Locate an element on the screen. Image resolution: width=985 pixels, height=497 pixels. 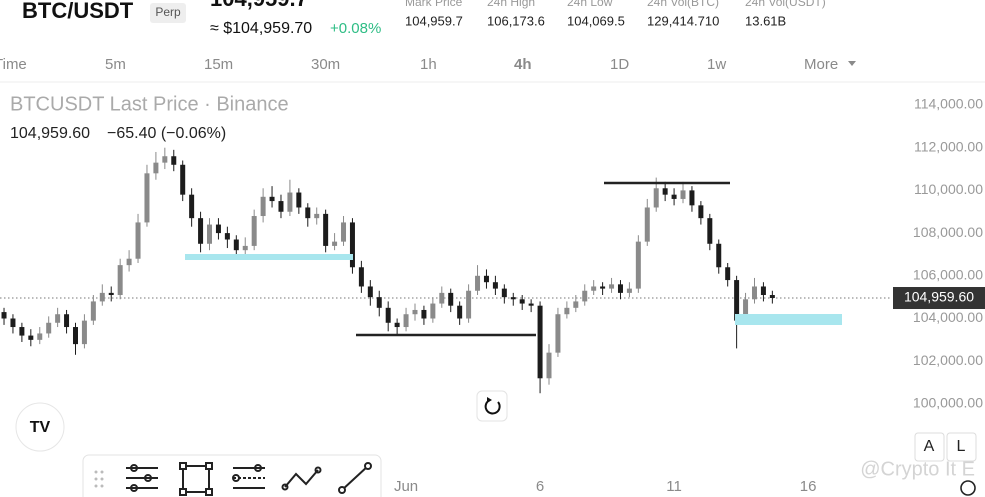
y-tick-label: 104,000.00 is located at coordinates (948, 317).